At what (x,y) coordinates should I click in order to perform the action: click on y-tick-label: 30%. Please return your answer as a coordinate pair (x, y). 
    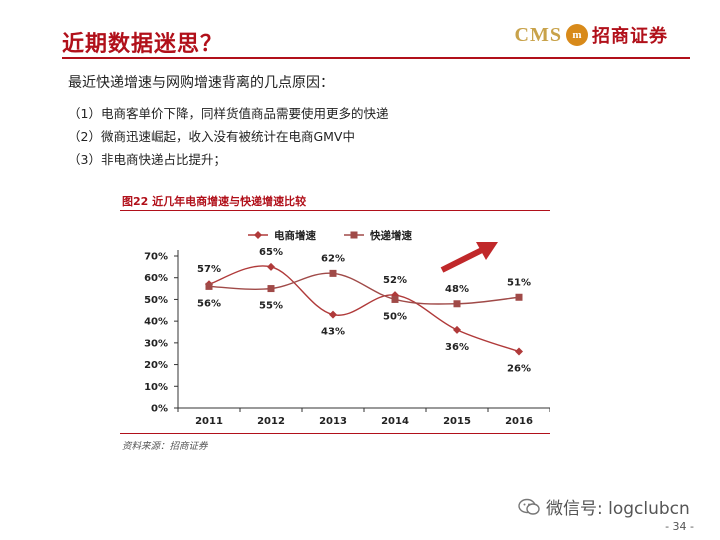
    Looking at the image, I should click on (156, 343).